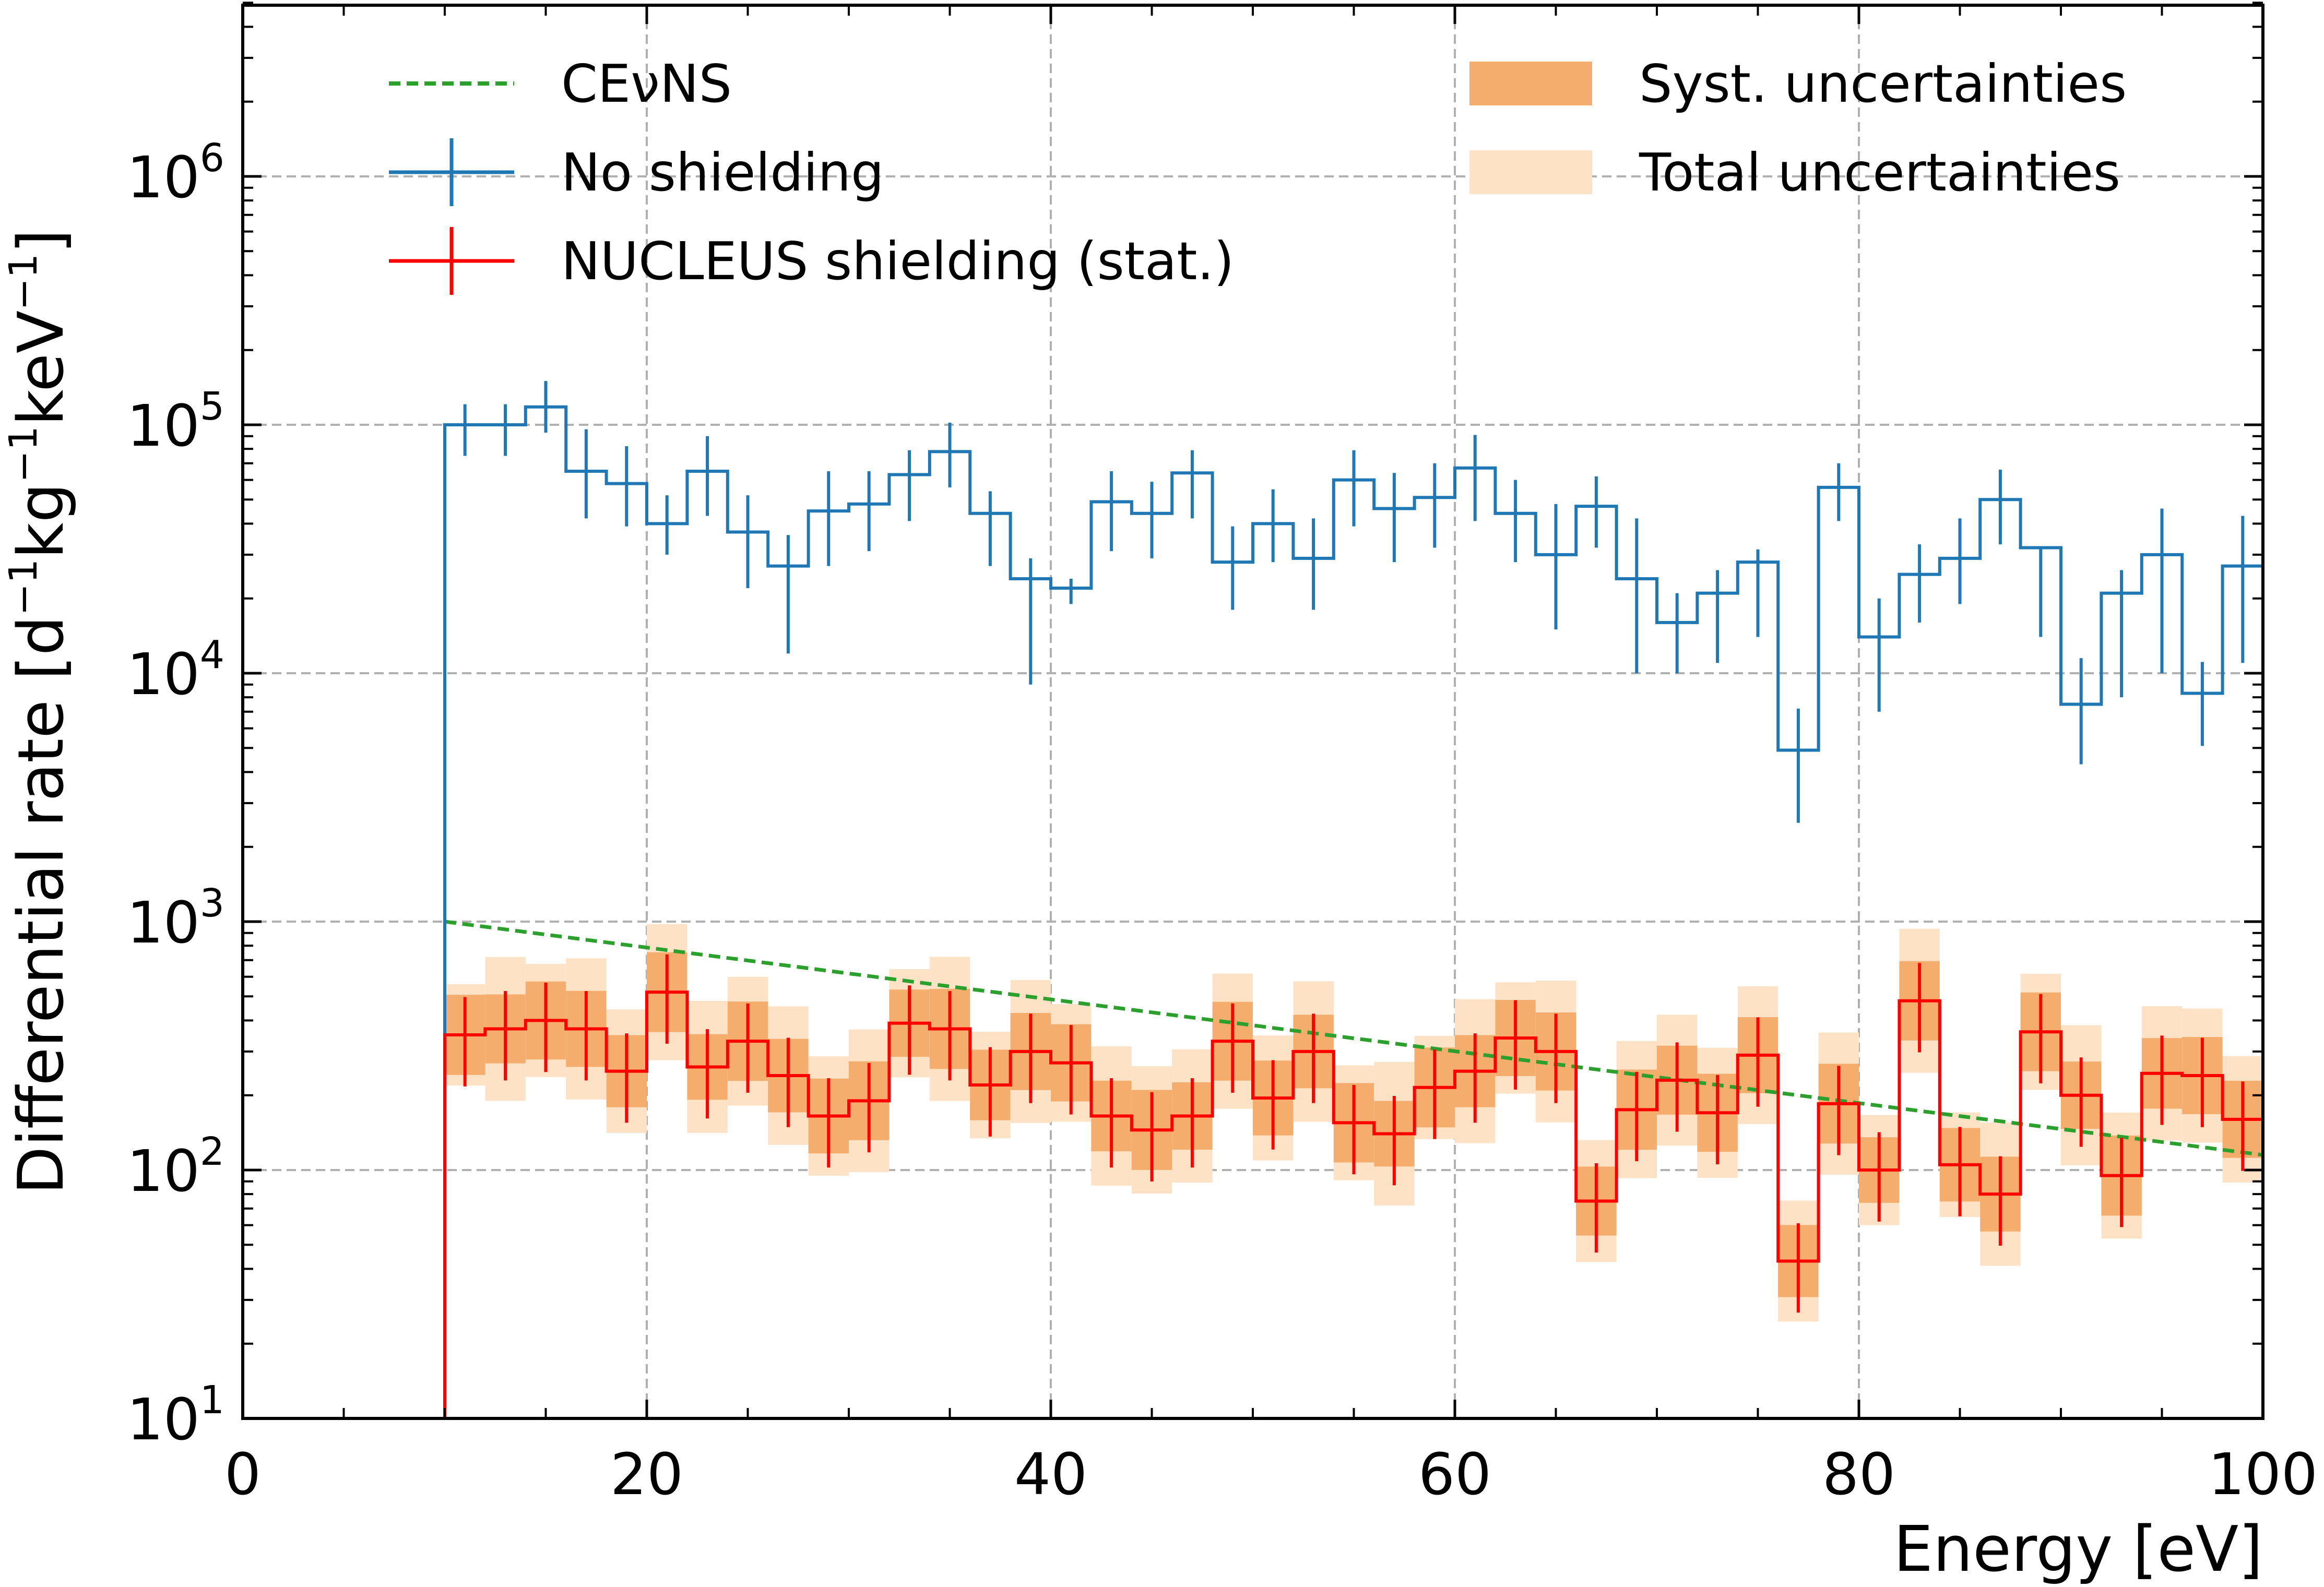 The height and width of the screenshot is (1587, 2324). I want to click on x-axis-label: Energy [eV], so click(2078, 1549).